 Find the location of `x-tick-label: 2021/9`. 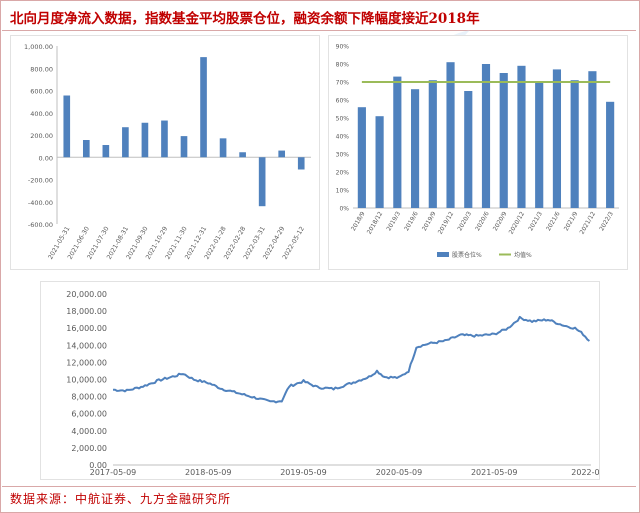

x-tick-label: 2021/9 is located at coordinates (571, 221).